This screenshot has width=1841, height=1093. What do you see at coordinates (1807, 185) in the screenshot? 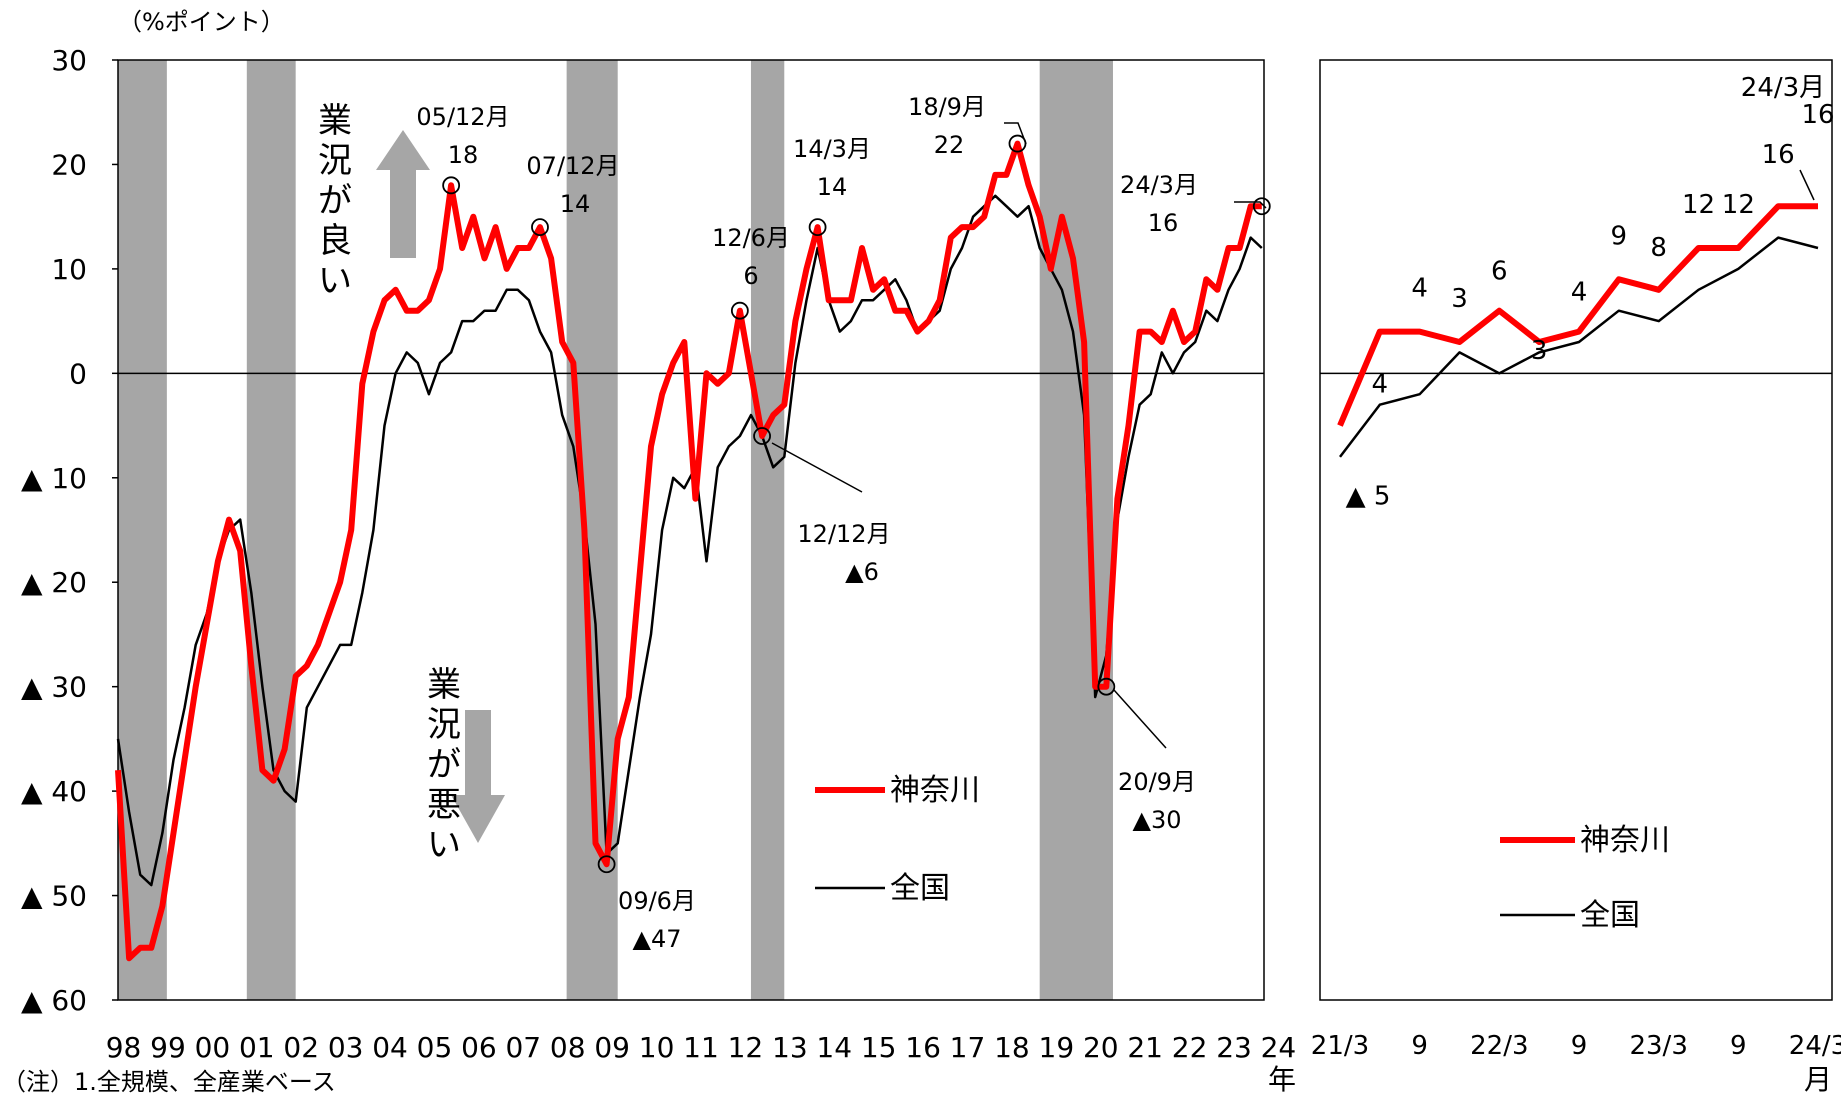
I see `zoom-annotation-leader` at bounding box center [1807, 185].